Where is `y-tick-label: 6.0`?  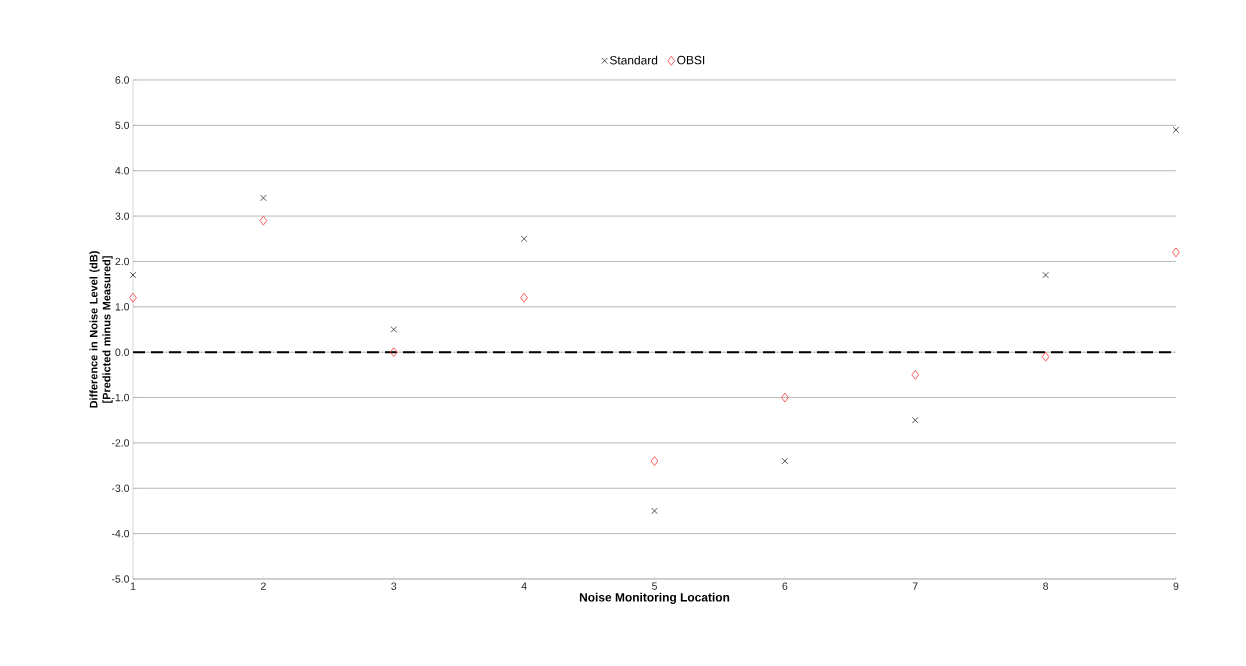 y-tick-label: 6.0 is located at coordinates (122, 80).